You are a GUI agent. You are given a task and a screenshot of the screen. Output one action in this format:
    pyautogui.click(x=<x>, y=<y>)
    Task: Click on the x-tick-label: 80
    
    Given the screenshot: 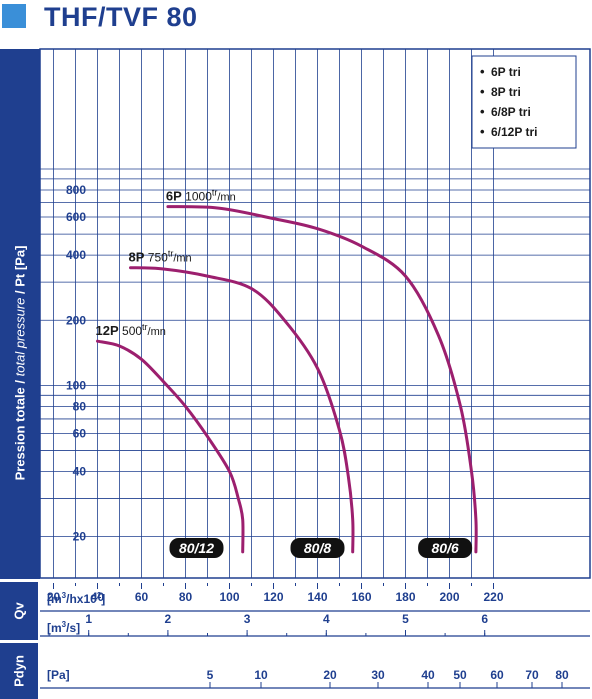 What is the action you would take?
    pyautogui.click(x=186, y=597)
    